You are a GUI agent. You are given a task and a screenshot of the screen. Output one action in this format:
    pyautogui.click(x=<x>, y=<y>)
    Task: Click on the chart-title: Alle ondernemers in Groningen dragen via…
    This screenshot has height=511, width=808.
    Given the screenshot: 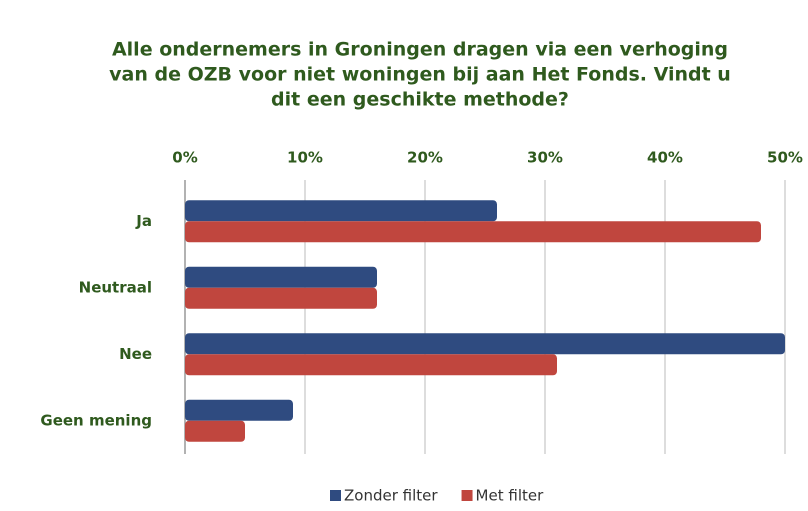 What is the action you would take?
    pyautogui.click(x=420, y=50)
    